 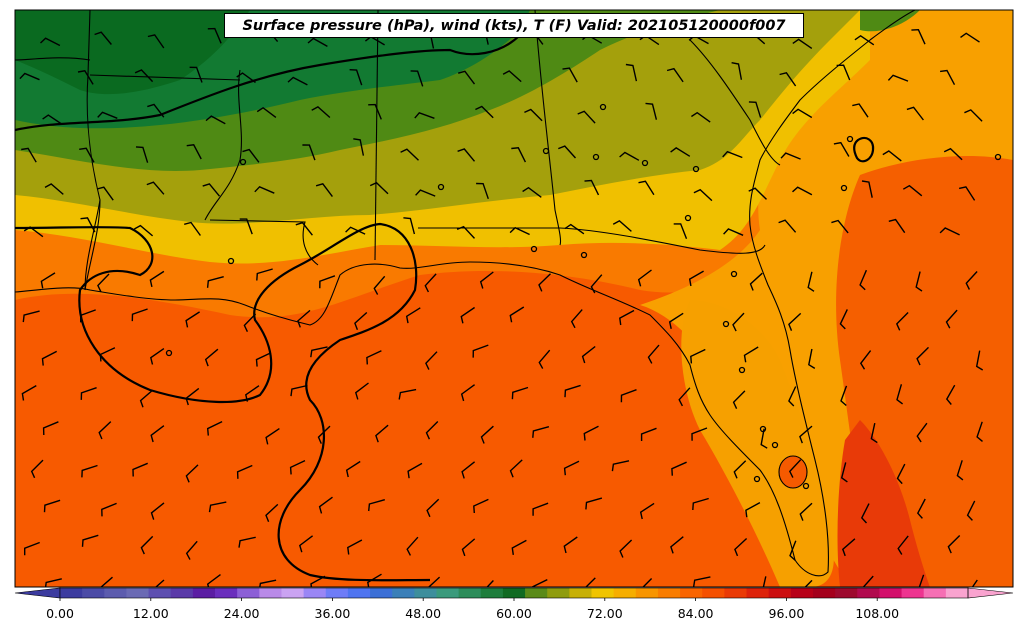 I want to click on colorbar-tick-label: 84.00, so click(x=695, y=613).